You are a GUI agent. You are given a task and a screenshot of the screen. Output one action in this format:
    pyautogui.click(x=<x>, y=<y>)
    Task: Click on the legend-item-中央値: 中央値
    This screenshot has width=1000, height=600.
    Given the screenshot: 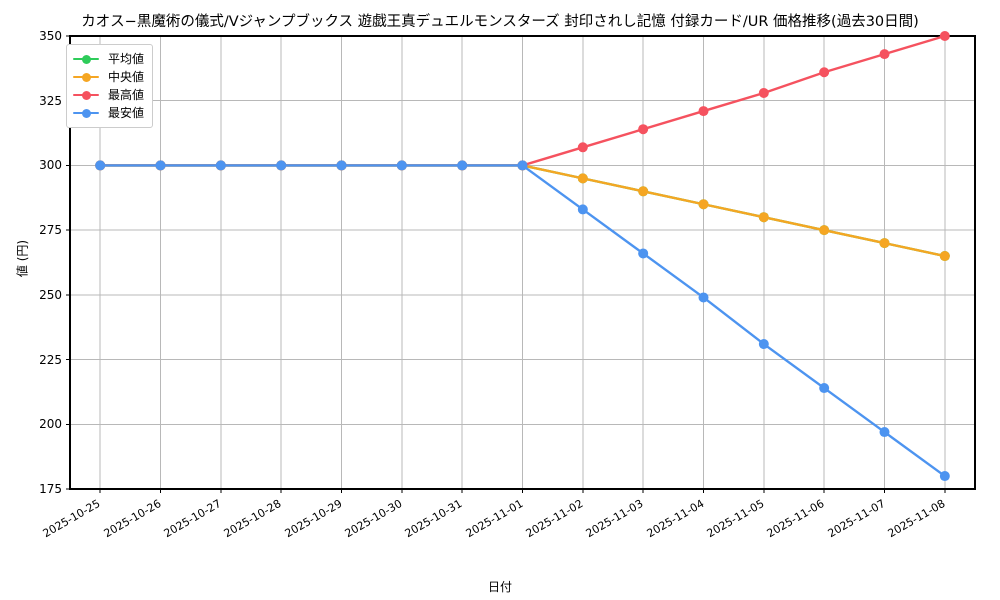 What is the action you would take?
    pyautogui.click(x=108, y=77)
    